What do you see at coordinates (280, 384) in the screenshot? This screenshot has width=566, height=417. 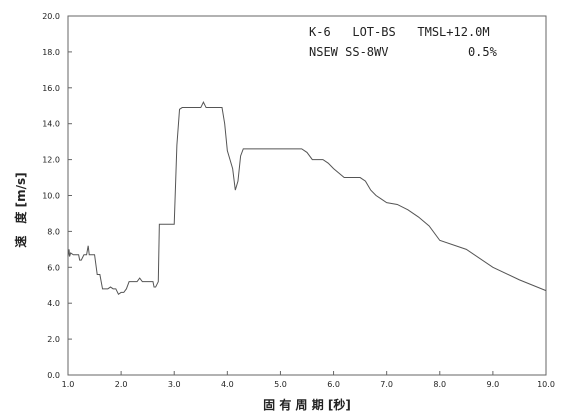 I see `x-tick-label: 5.0` at bounding box center [280, 384].